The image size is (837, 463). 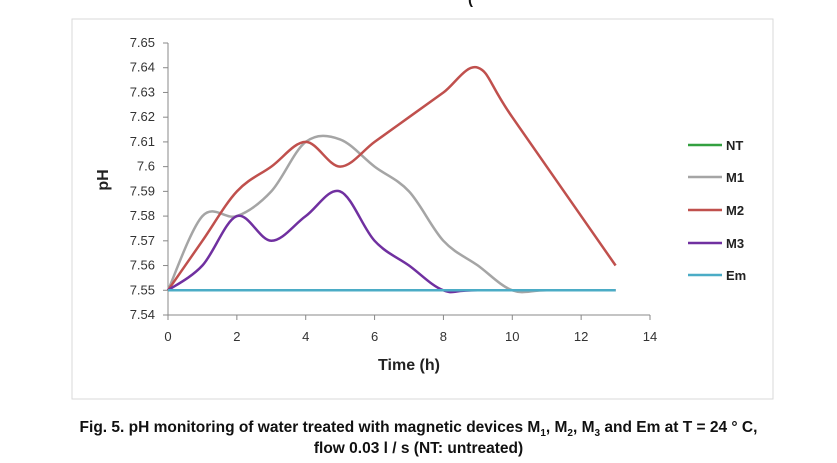 What do you see at coordinates (305, 336) in the screenshot?
I see `x-tick-label: 4` at bounding box center [305, 336].